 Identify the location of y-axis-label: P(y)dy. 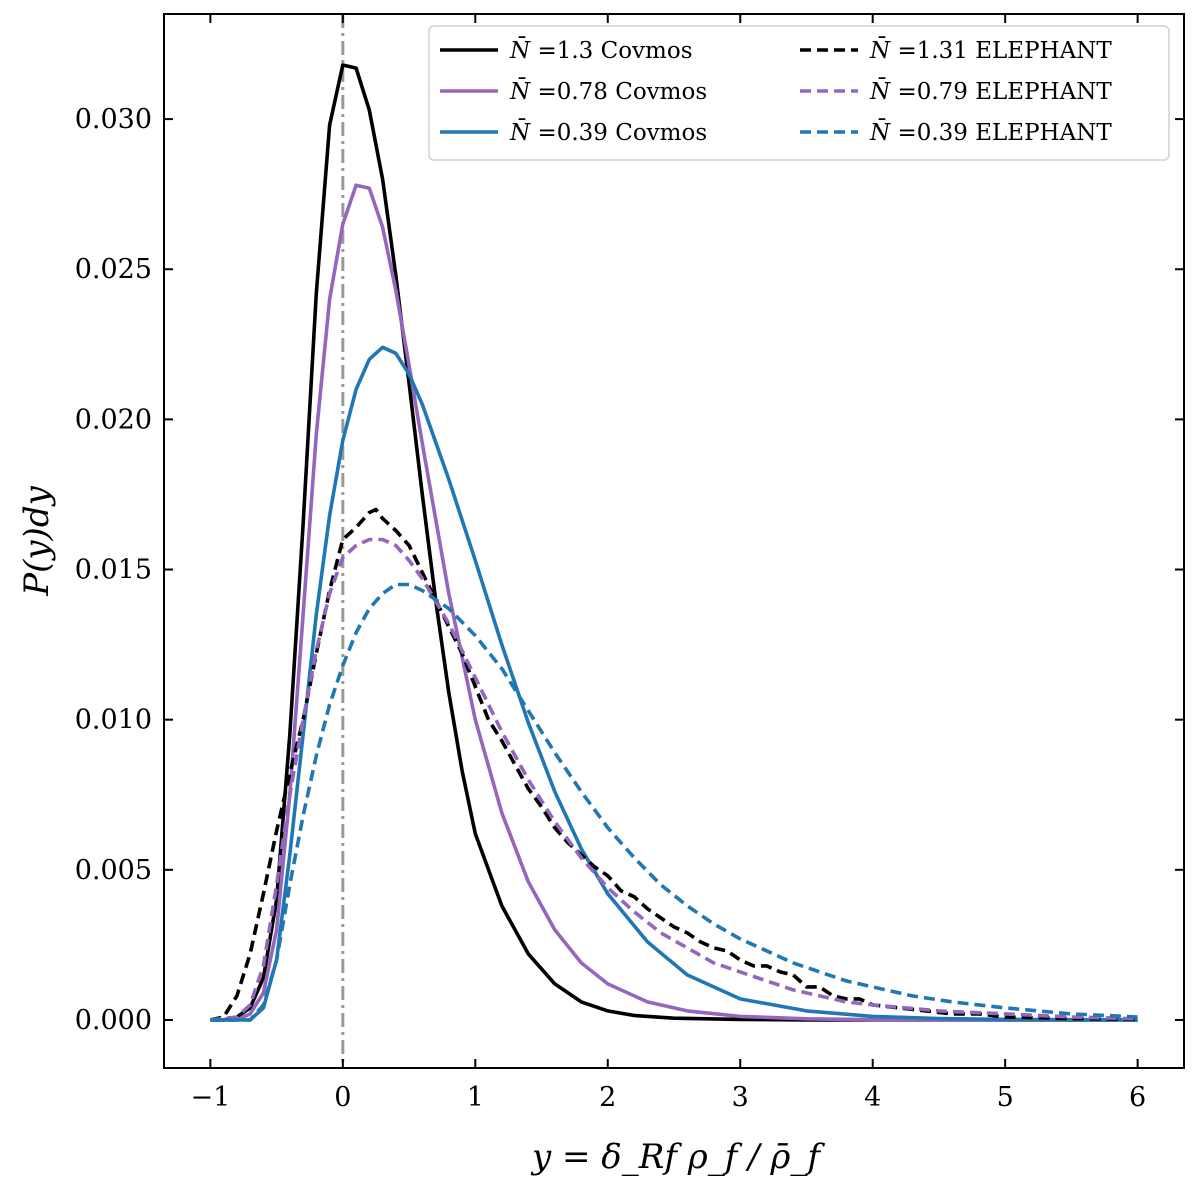
(37, 540).